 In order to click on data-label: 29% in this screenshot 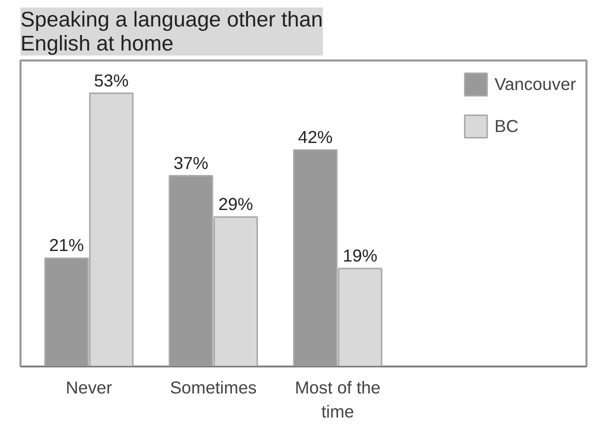, I will do `click(236, 204)`.